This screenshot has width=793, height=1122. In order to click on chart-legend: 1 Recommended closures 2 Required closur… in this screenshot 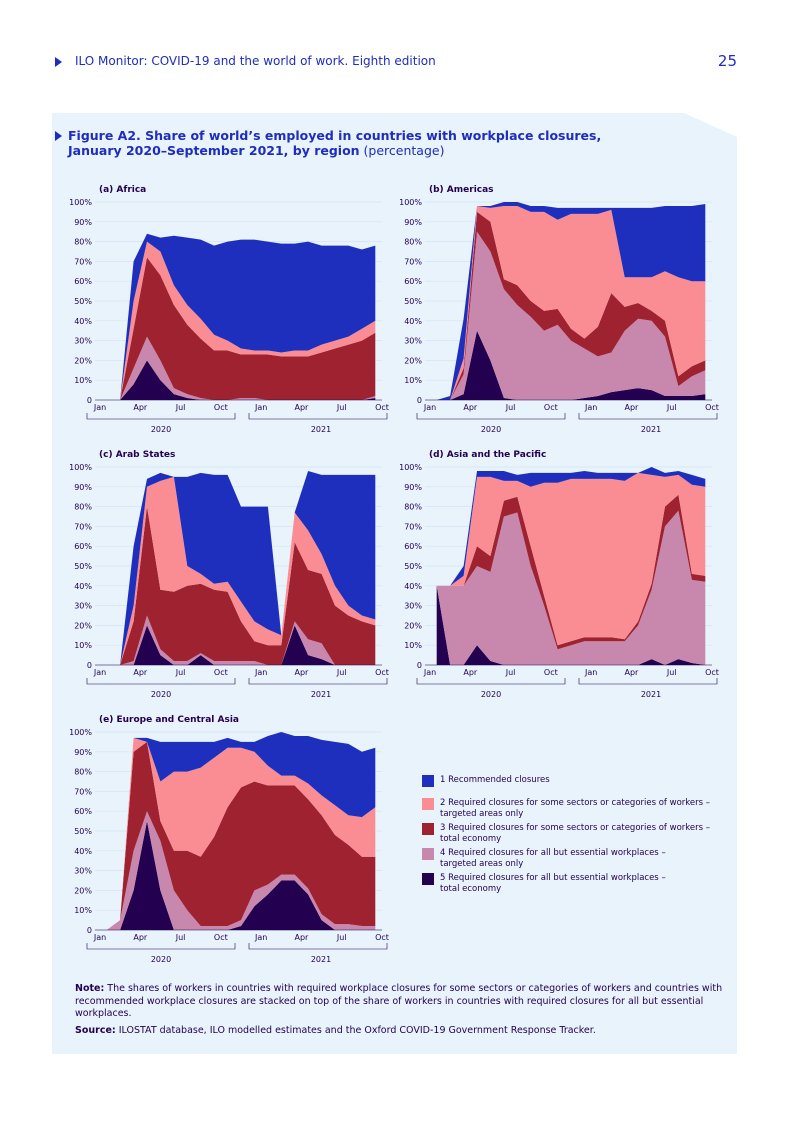, I will do `click(572, 836)`.